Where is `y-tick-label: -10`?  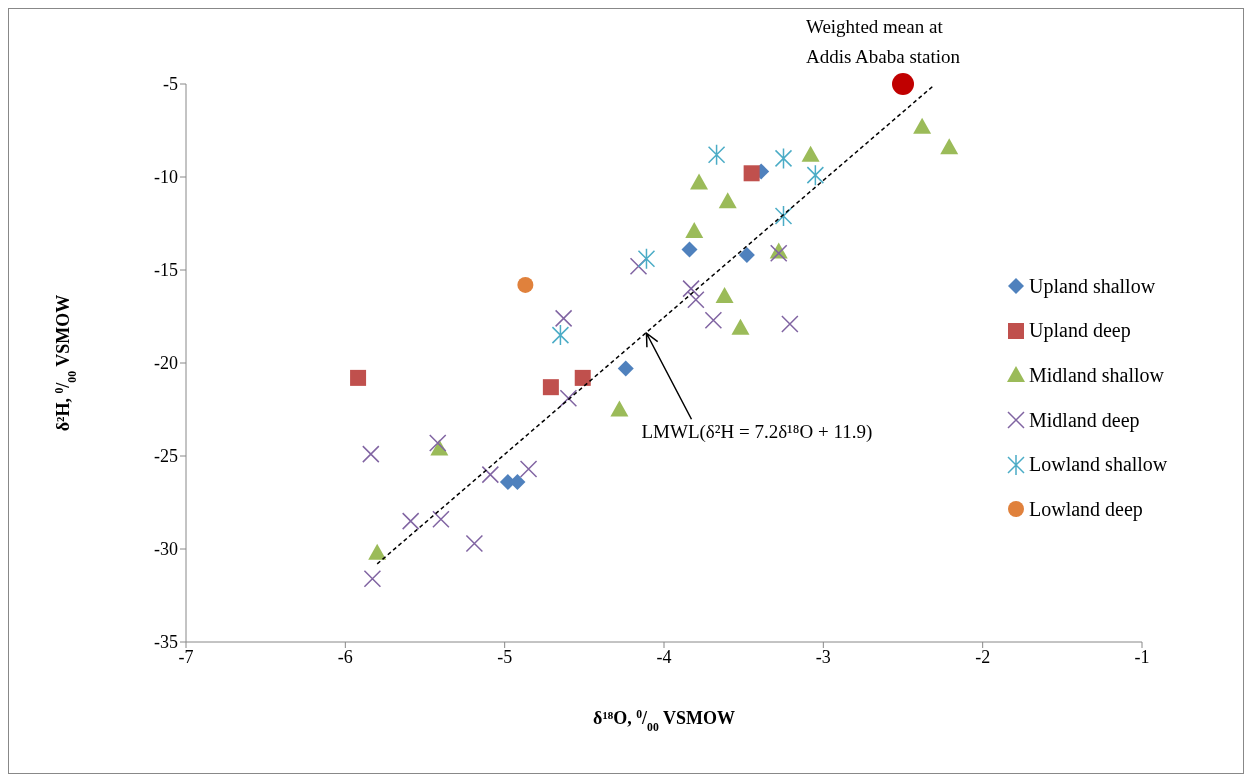 y-tick-label: -10 is located at coordinates (166, 177).